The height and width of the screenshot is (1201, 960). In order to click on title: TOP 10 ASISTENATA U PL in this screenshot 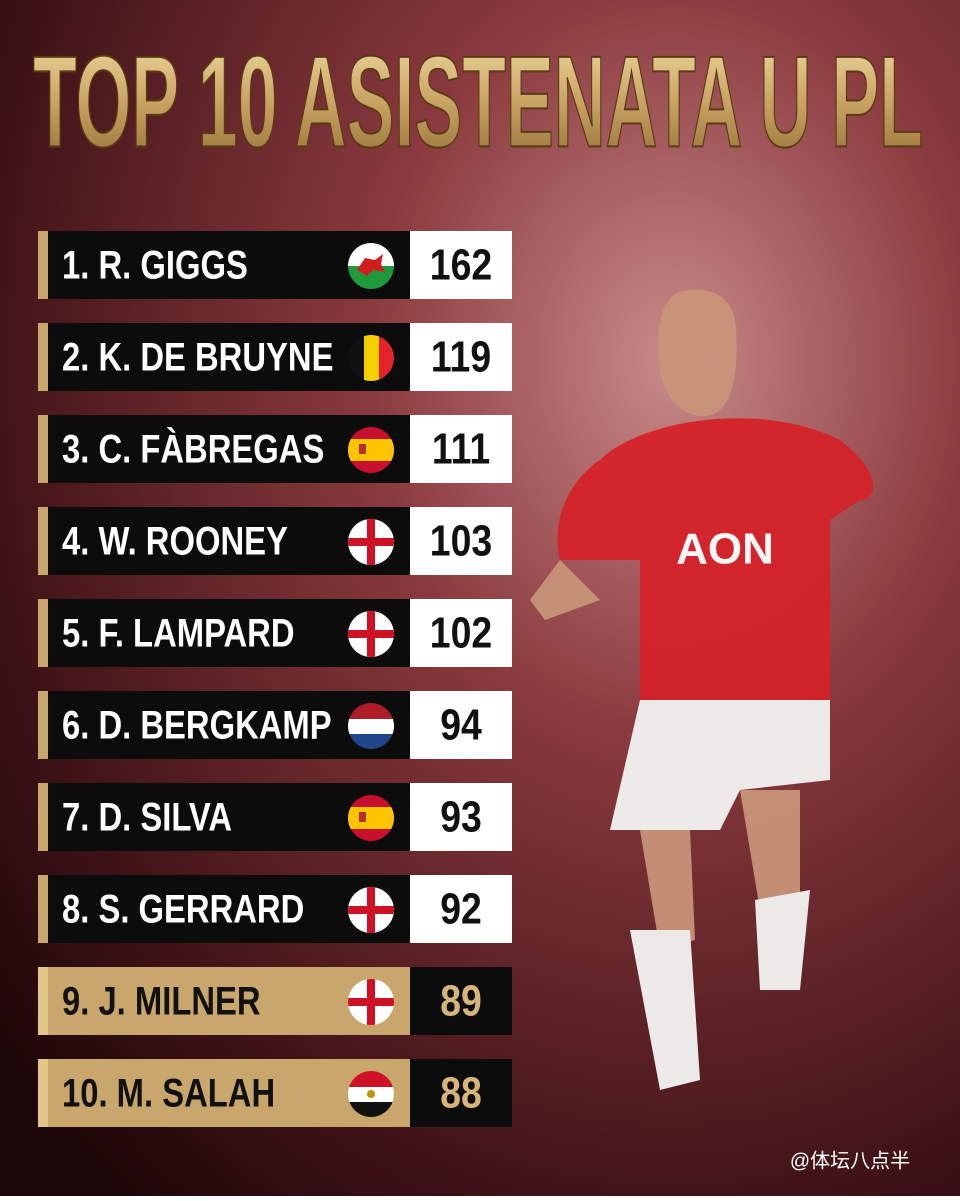, I will do `click(478, 101)`.